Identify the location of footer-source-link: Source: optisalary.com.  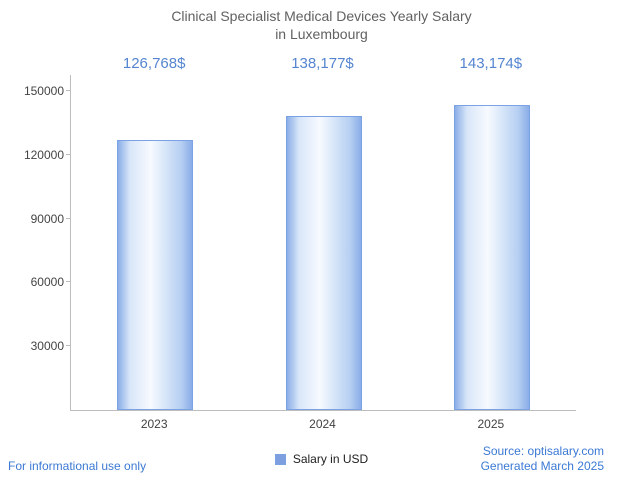
(543, 451).